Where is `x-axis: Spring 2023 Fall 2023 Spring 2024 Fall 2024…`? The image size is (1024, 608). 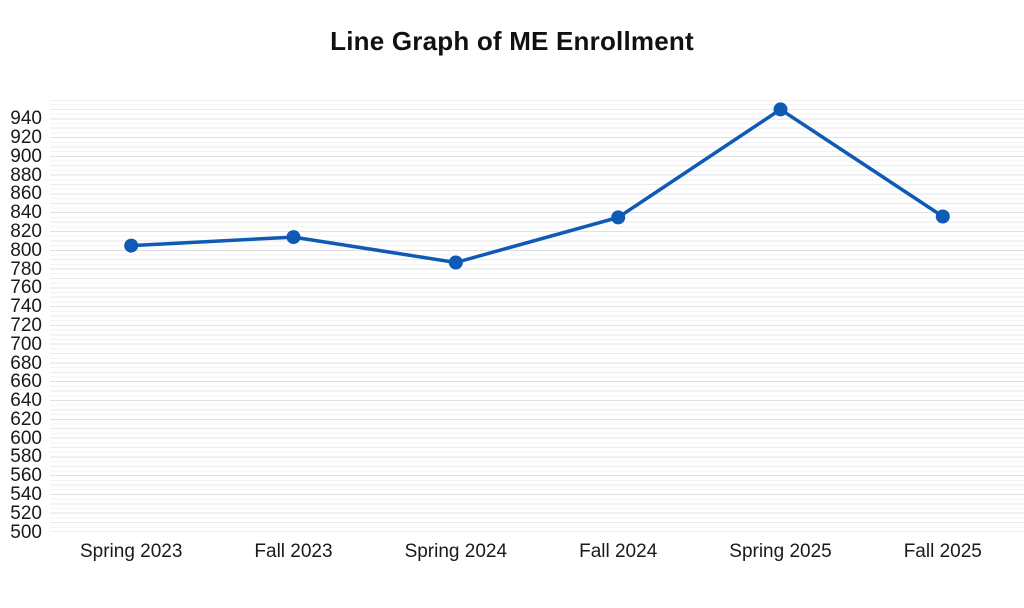 x-axis: Spring 2023 Fall 2023 Spring 2024 Fall 2024… is located at coordinates (537, 554).